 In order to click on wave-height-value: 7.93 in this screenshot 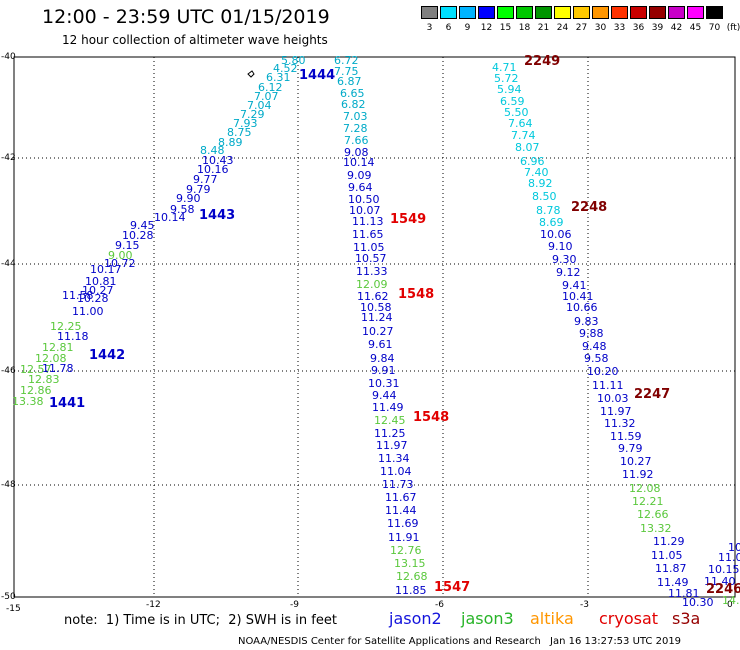, I will do `click(245, 123)`.